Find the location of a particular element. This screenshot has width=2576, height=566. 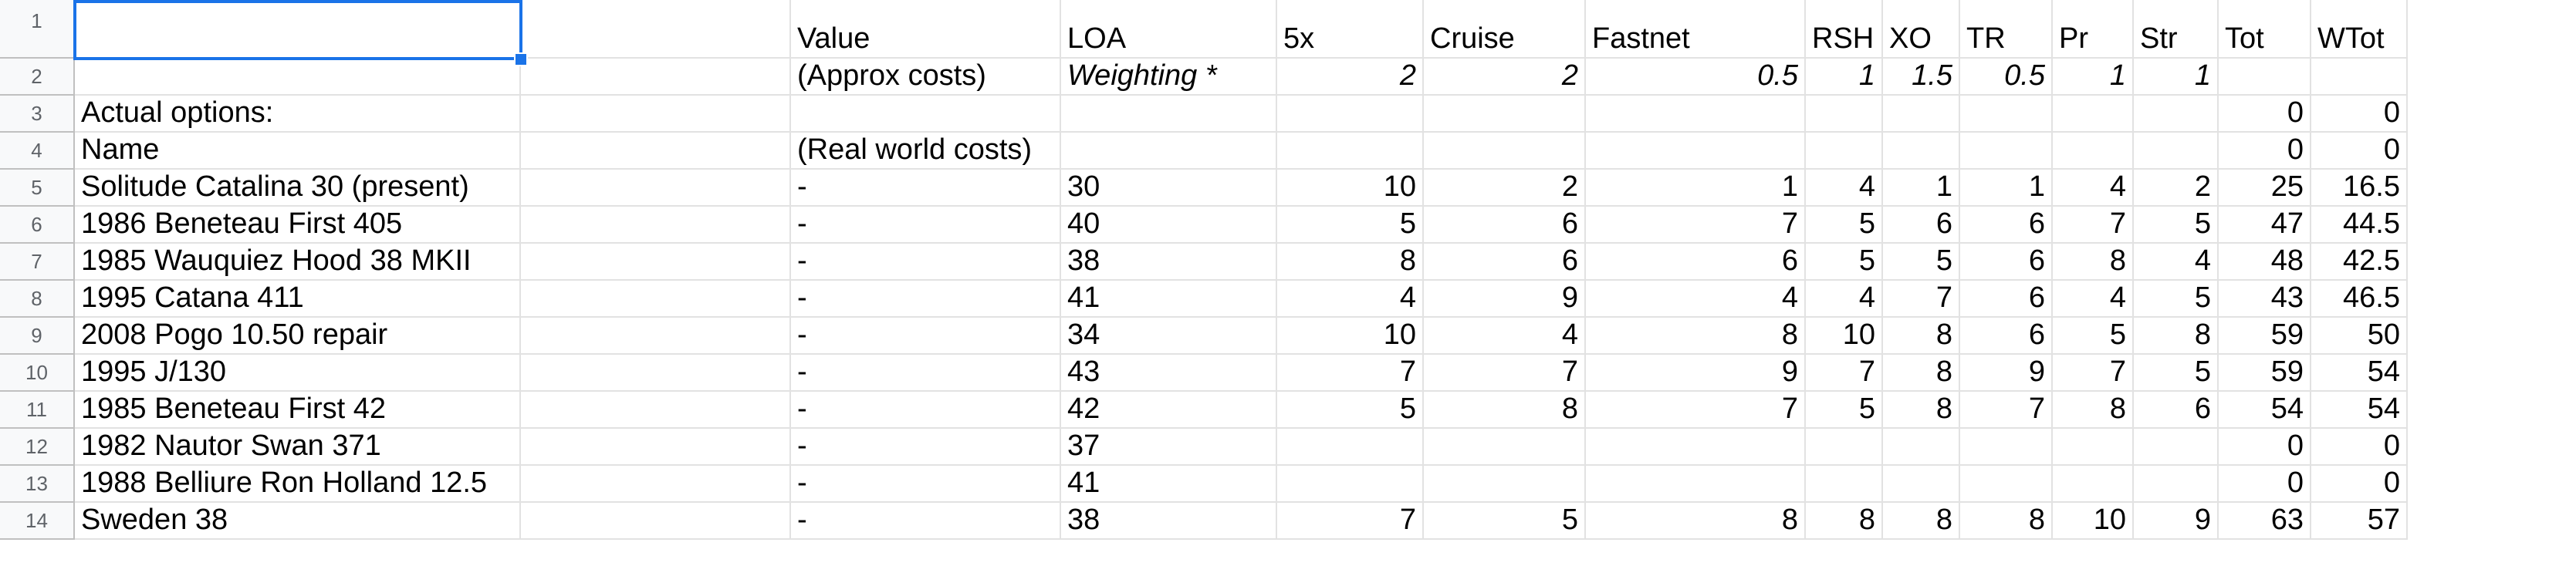

cell-tot-row6: 47 is located at coordinates (2265, 225).